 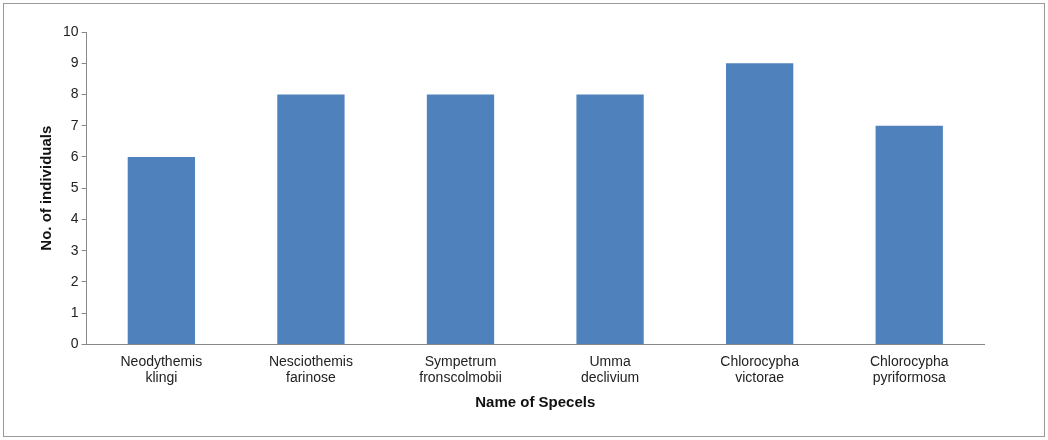 What do you see at coordinates (909, 369) in the screenshot?
I see `x-tick-label: Chlorocypha pyriformosa` at bounding box center [909, 369].